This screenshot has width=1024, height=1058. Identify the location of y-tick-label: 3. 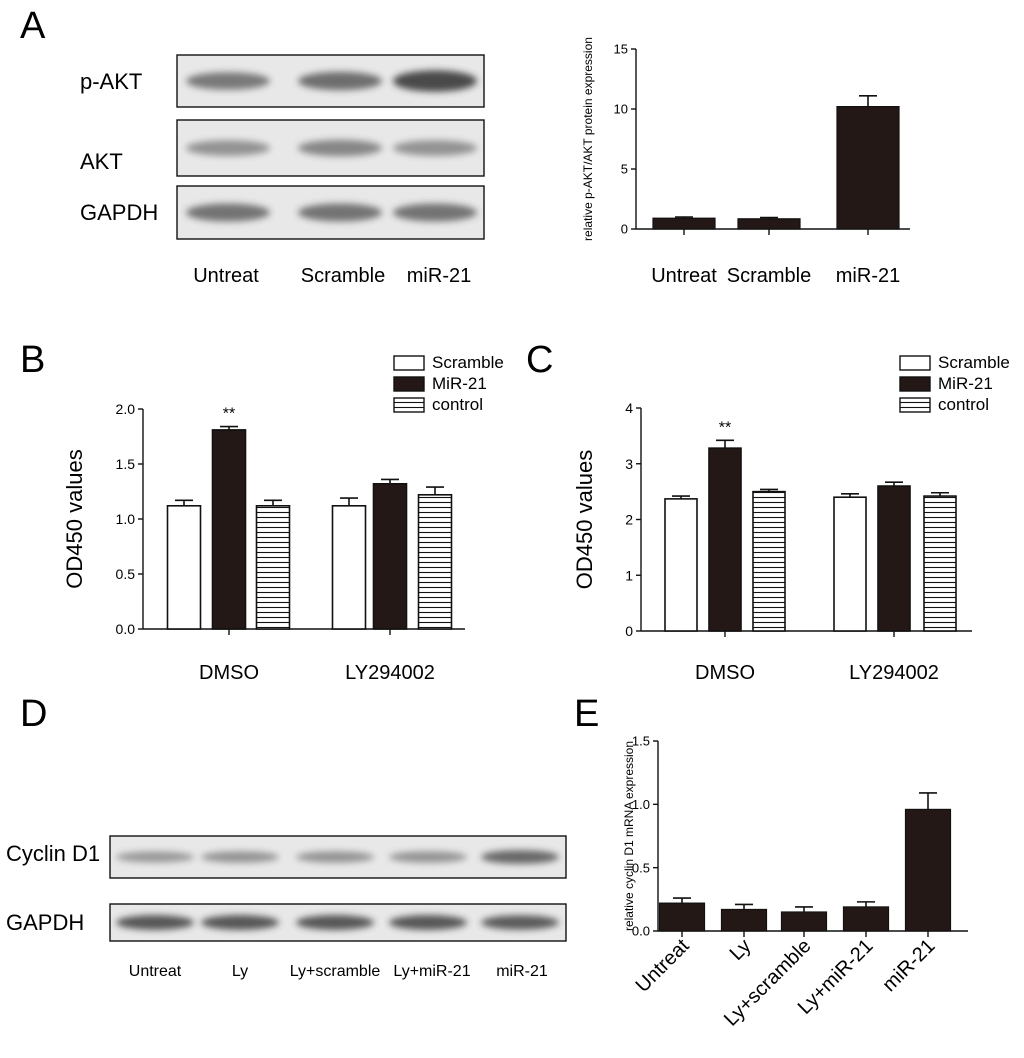
(629, 464).